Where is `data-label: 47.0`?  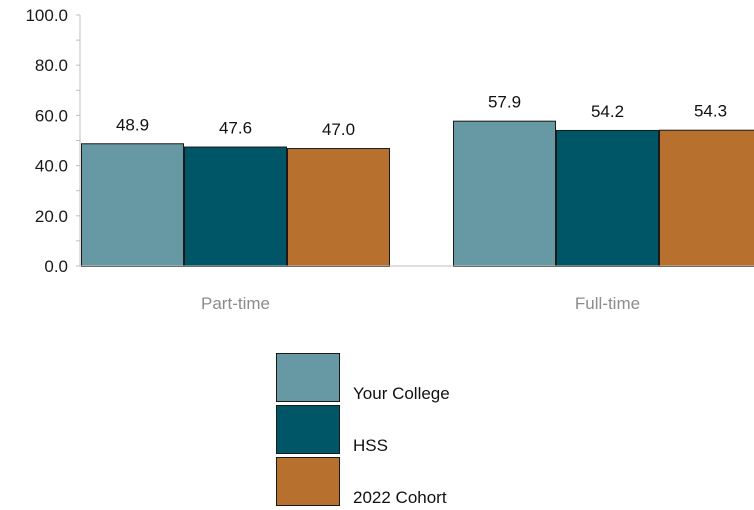 data-label: 47.0 is located at coordinates (338, 129).